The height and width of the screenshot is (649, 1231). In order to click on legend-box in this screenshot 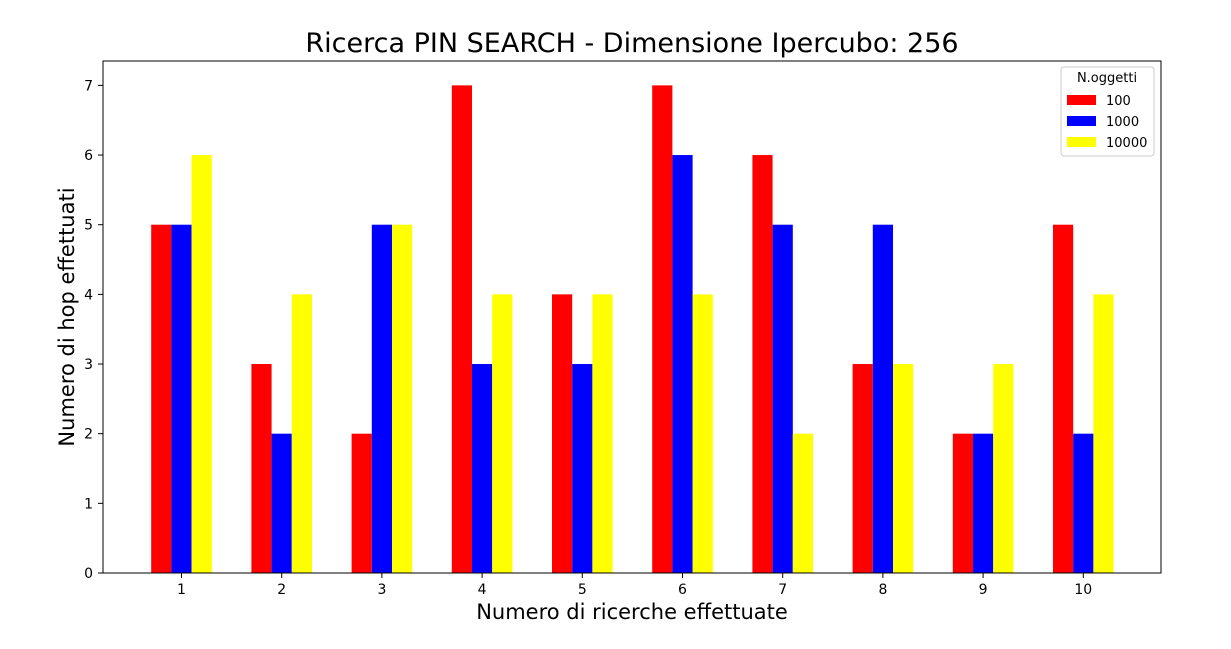, I will do `click(1107, 111)`.